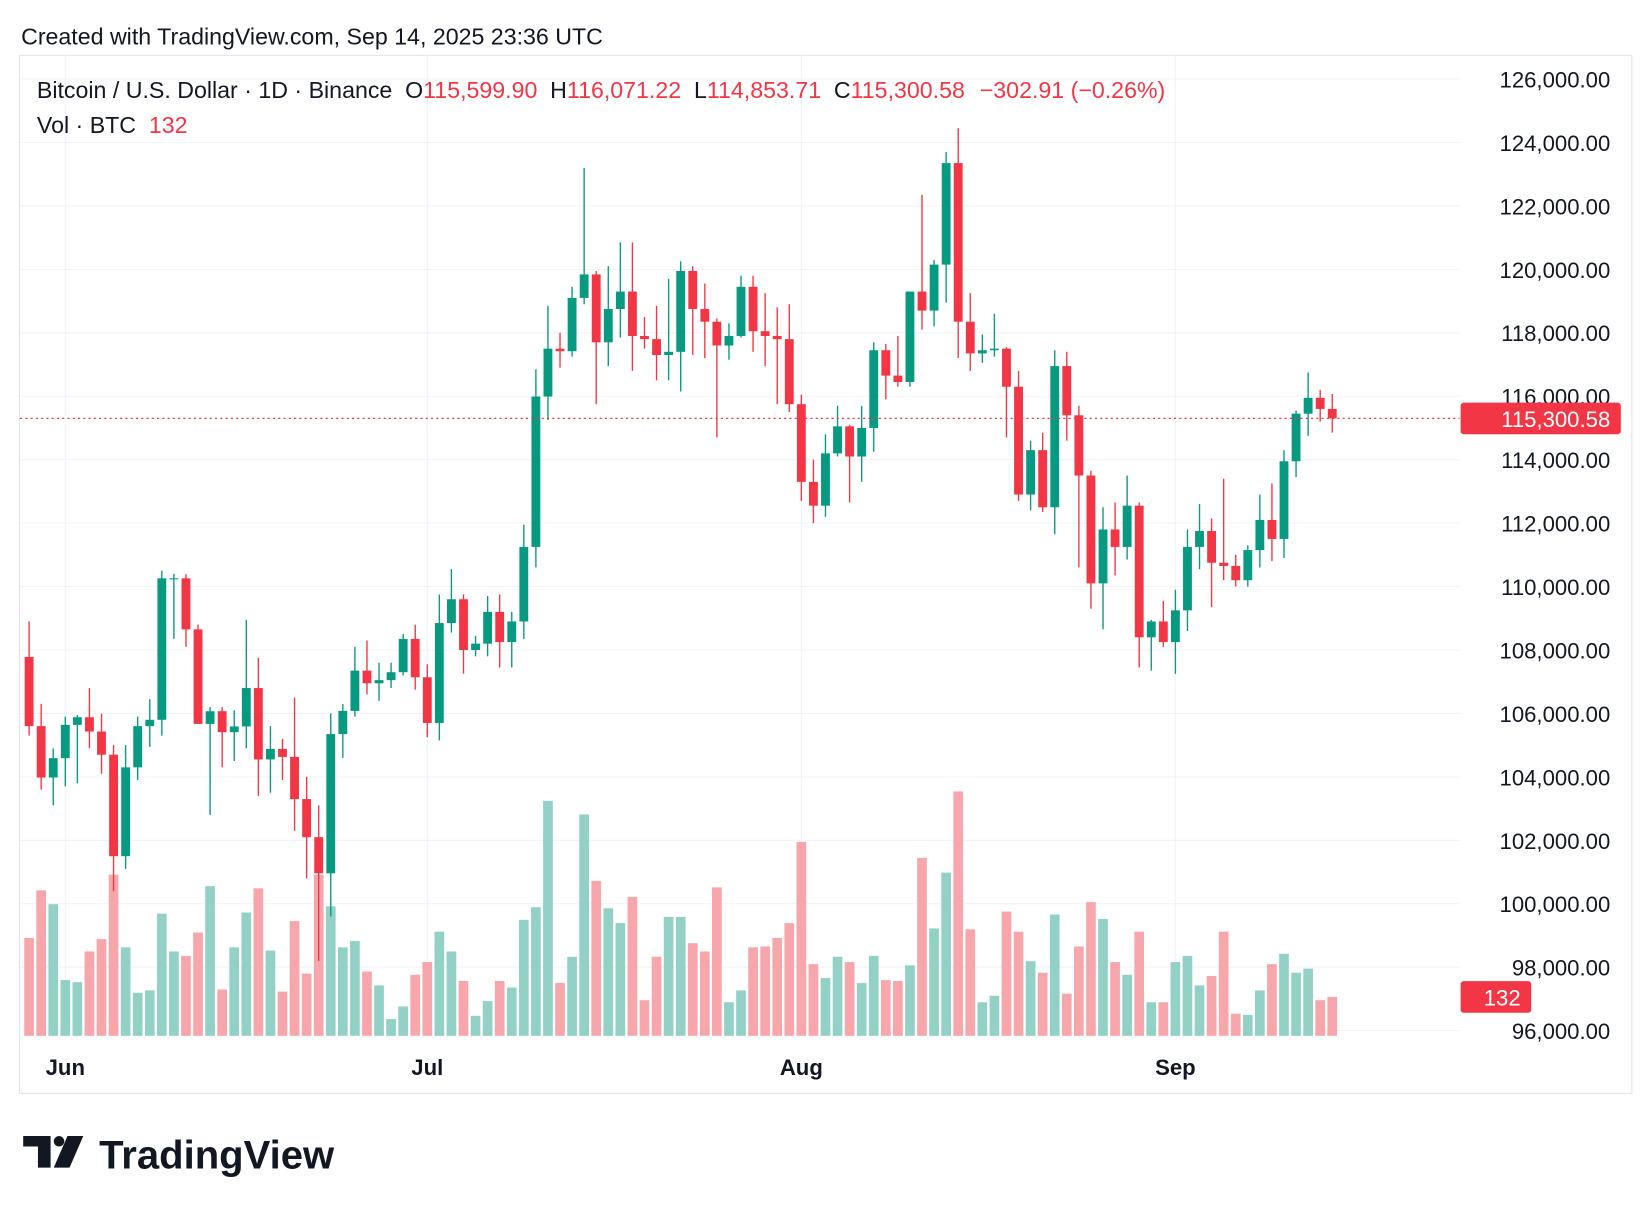 This screenshot has width=1644, height=1213. I want to click on y-tick-label: 120,000.00, so click(1555, 270).